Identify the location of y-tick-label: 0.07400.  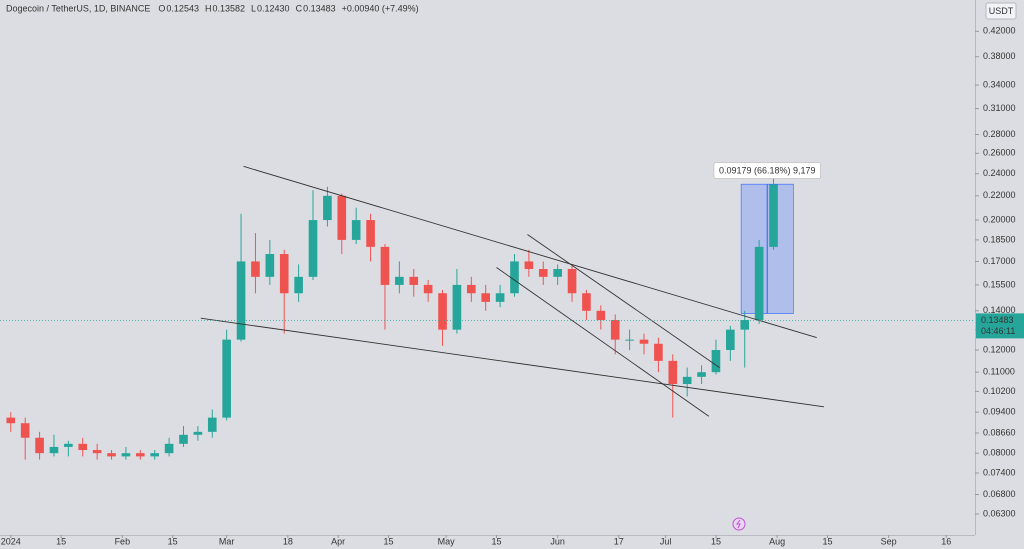
(999, 472).